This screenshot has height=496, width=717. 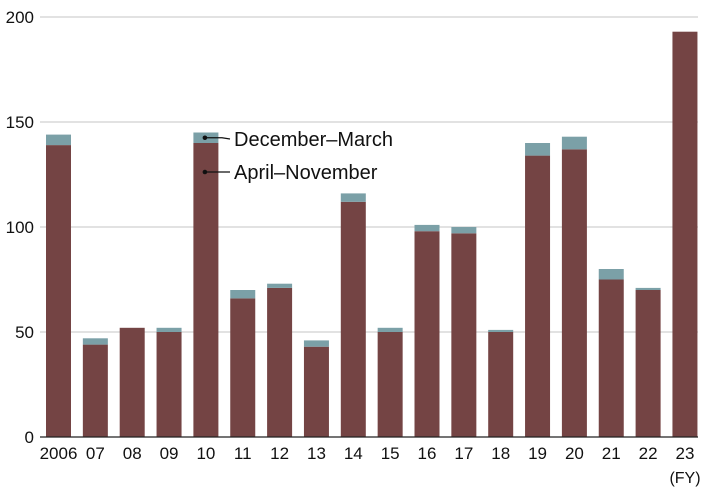 What do you see at coordinates (58, 140) in the screenshot?
I see `bar-december-march-2006` at bounding box center [58, 140].